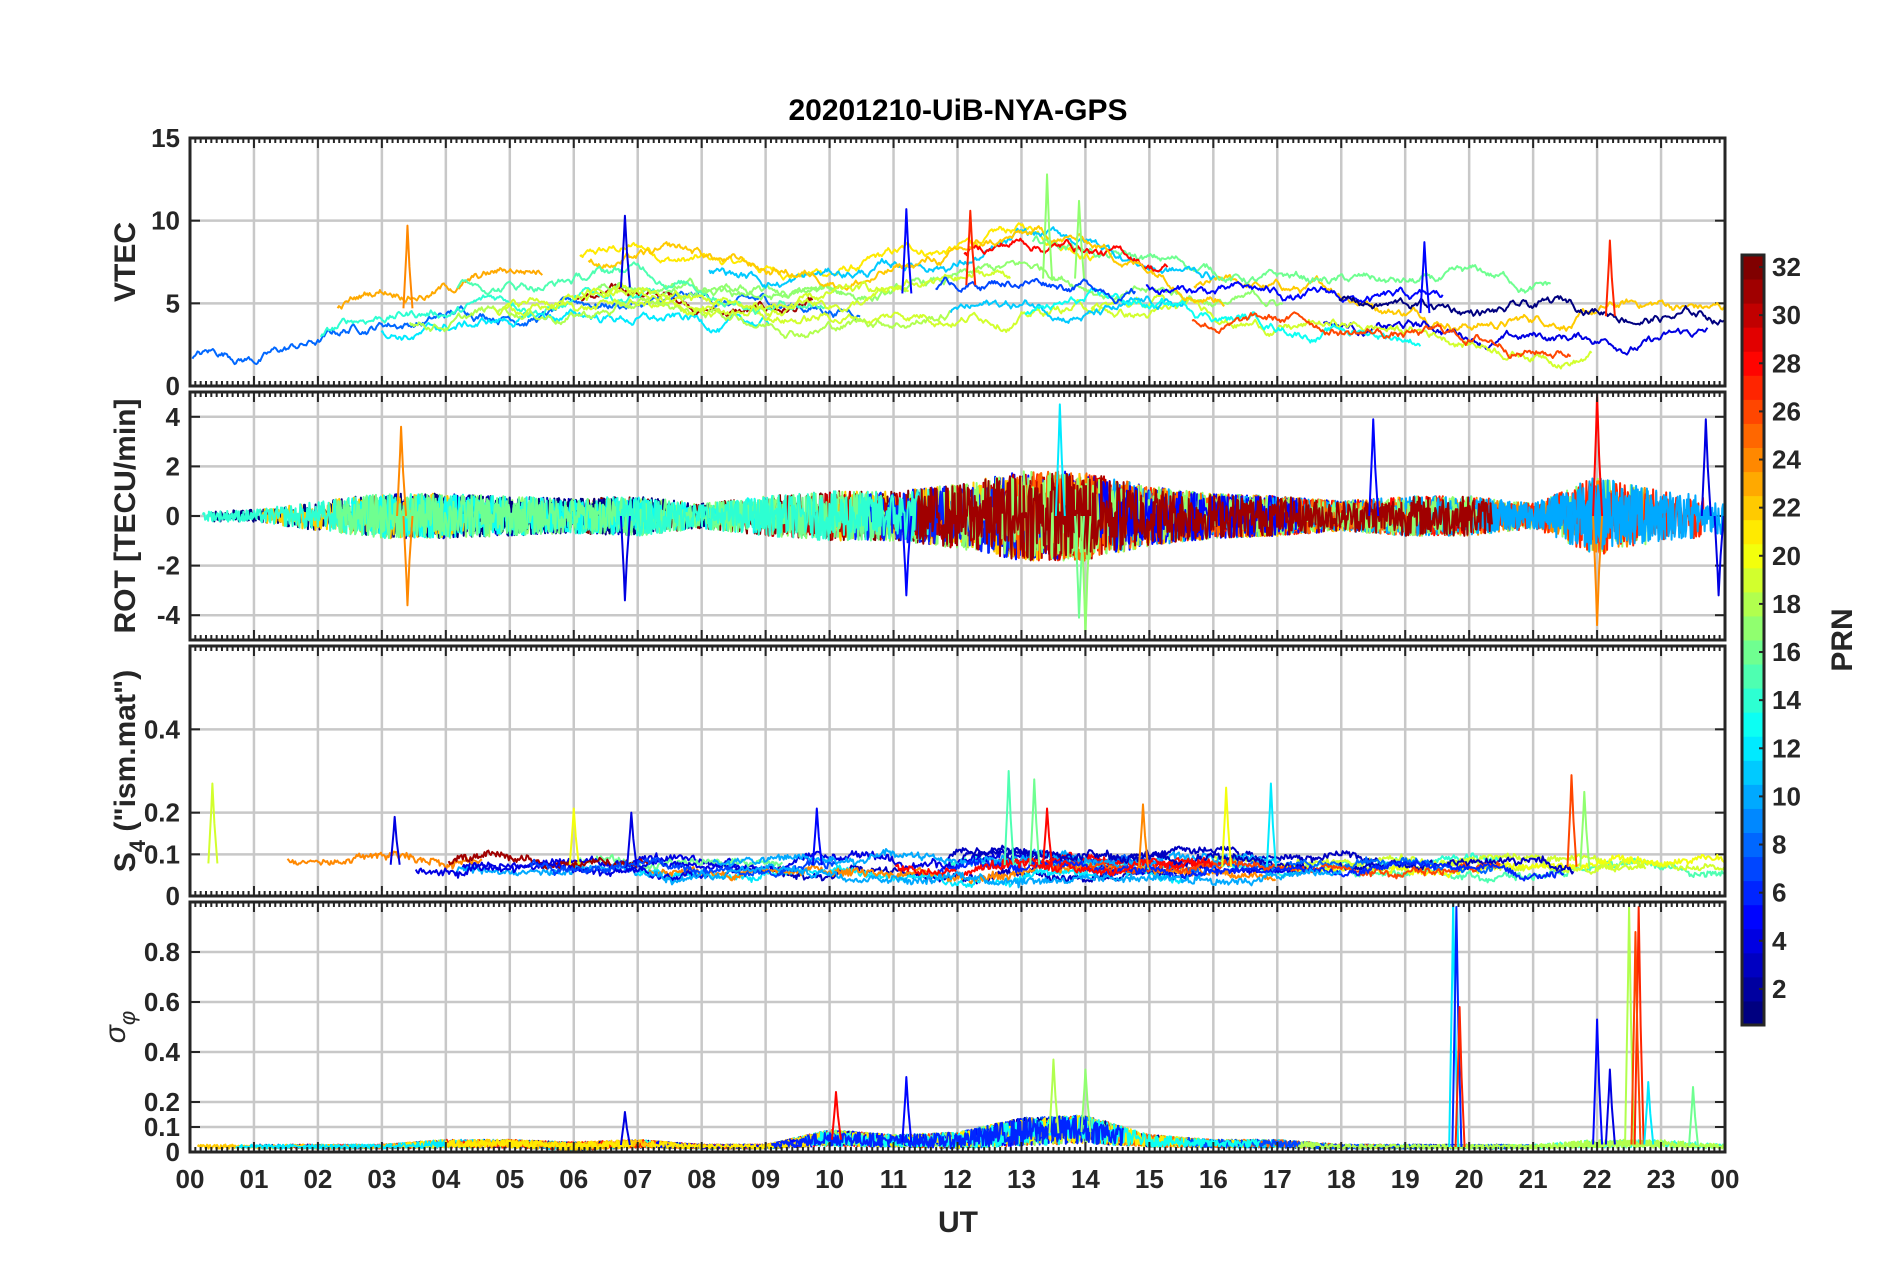  Describe the element at coordinates (125, 516) in the screenshot. I see `y-axis-label: ROT [TECU/min]` at that location.